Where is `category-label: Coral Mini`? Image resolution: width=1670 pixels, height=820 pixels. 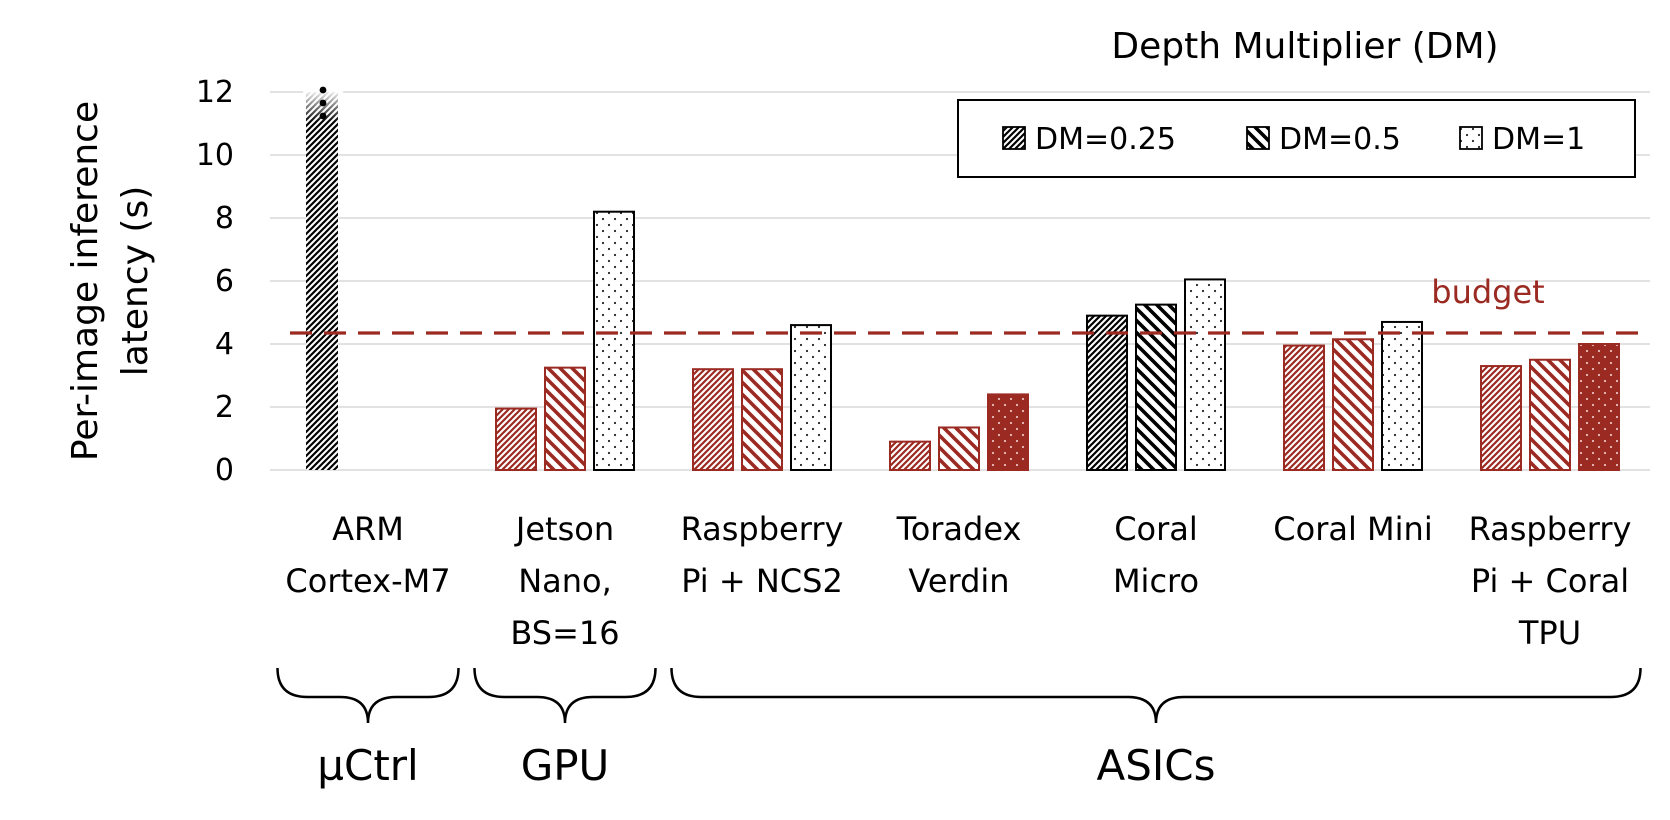 category-label: Coral Mini is located at coordinates (1352, 529).